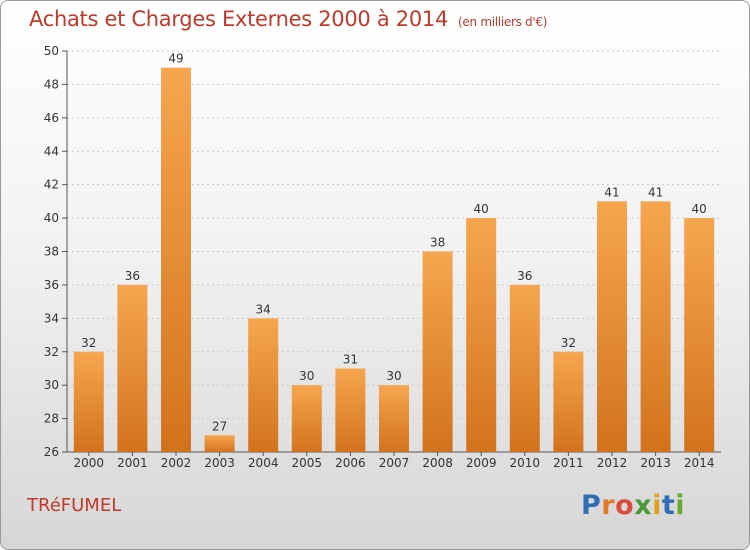 The width and height of the screenshot is (750, 550). I want to click on y-tick-label: 26, so click(51, 452).